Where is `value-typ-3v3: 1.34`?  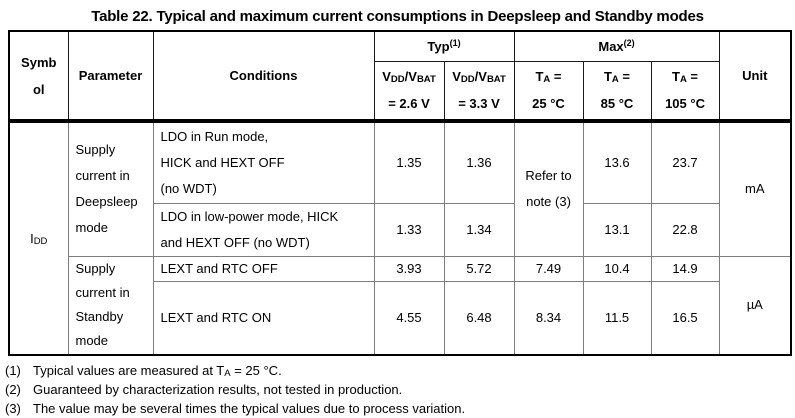 value-typ-3v3: 1.34 is located at coordinates (479, 229).